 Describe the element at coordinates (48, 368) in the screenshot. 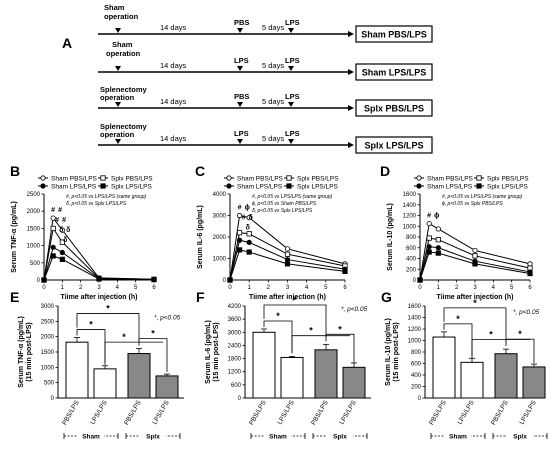

I see `y-tick-label: 1000` at that location.